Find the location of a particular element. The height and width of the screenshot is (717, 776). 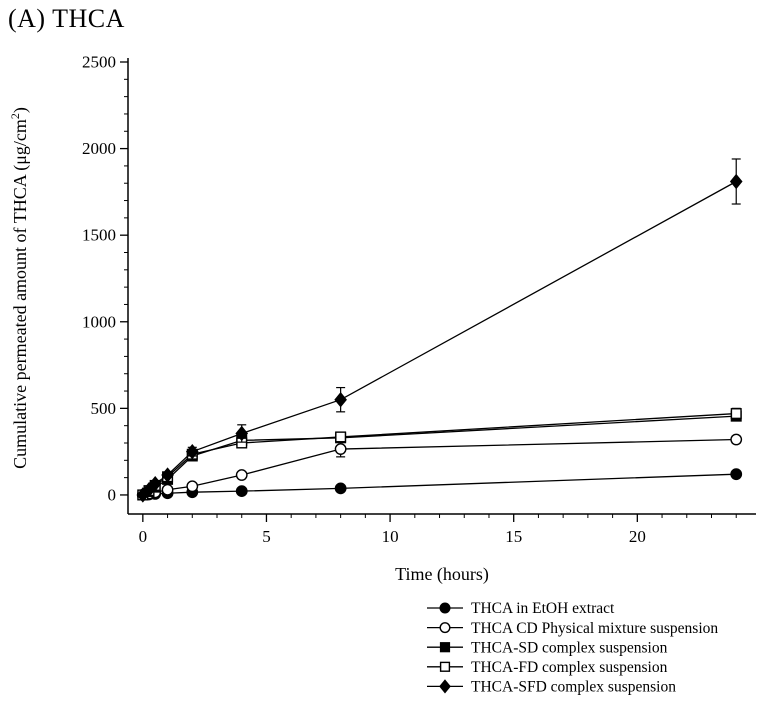

y-tick-label: 500 is located at coordinates (104, 408).